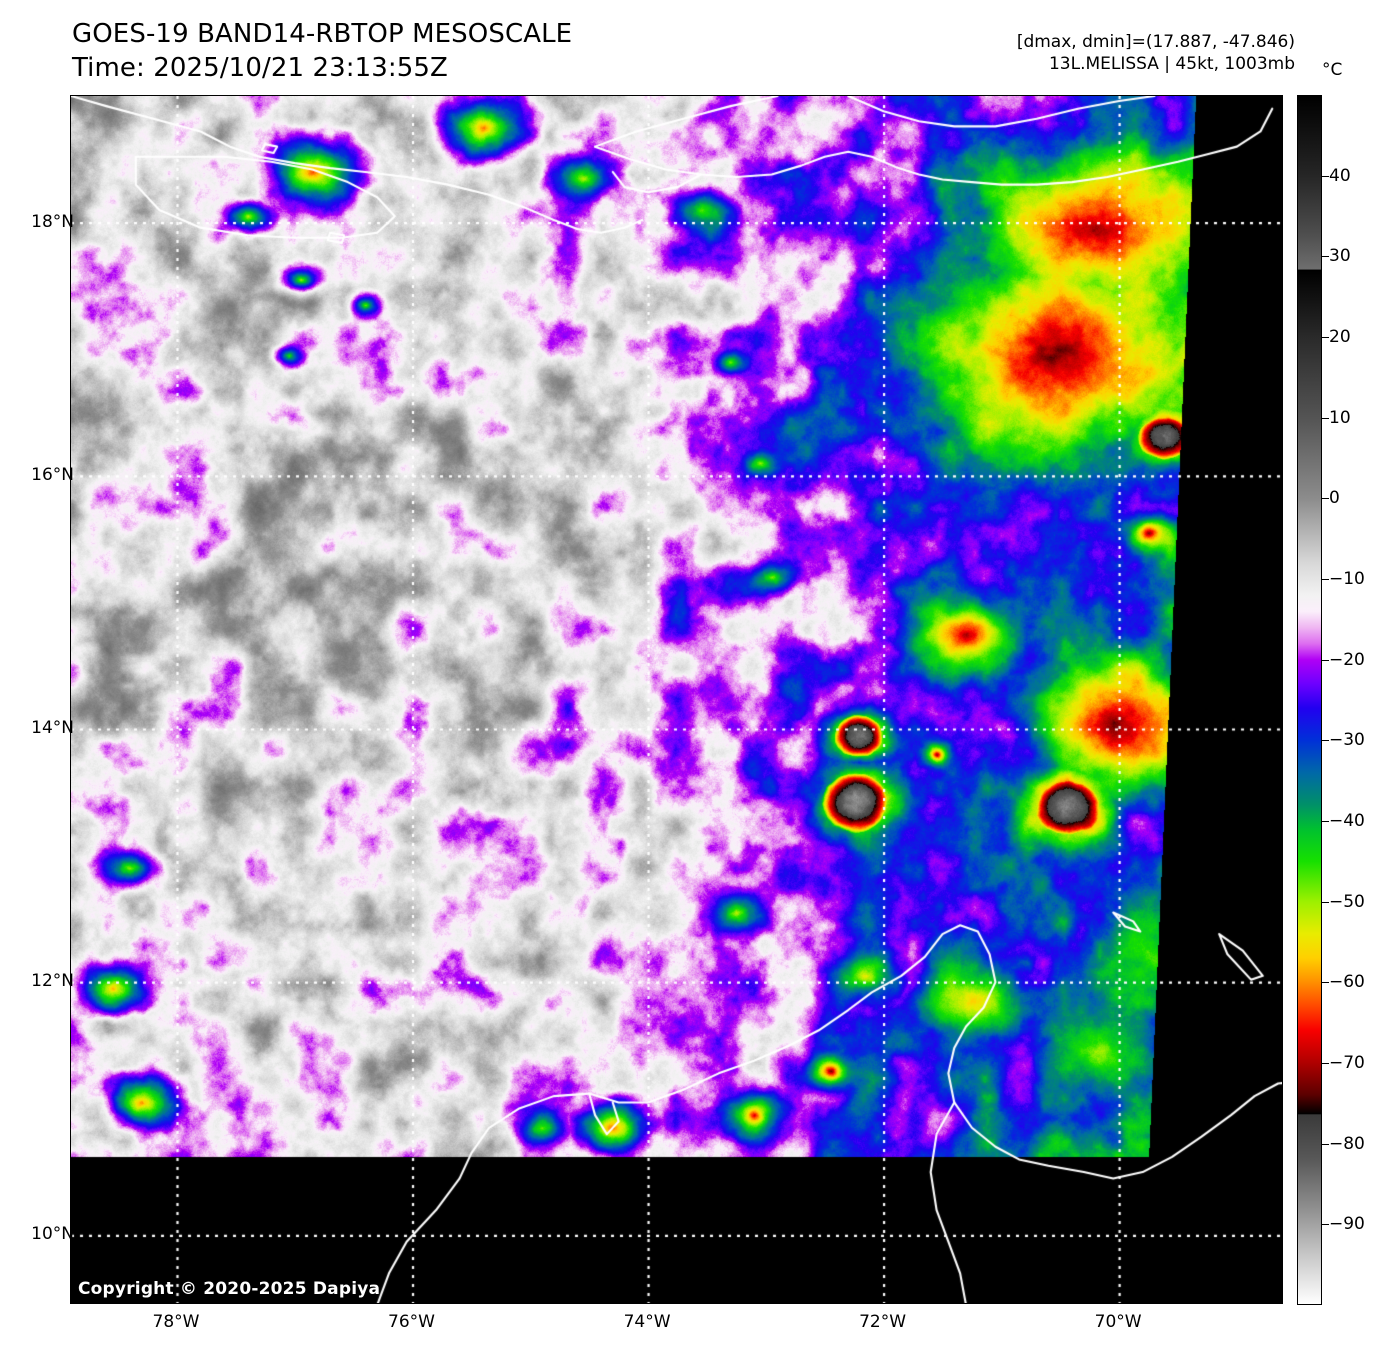  What do you see at coordinates (1155, 42) in the screenshot?
I see `data-range-label: [dmax, dmin]=(17.887, -47.846)` at bounding box center [1155, 42].